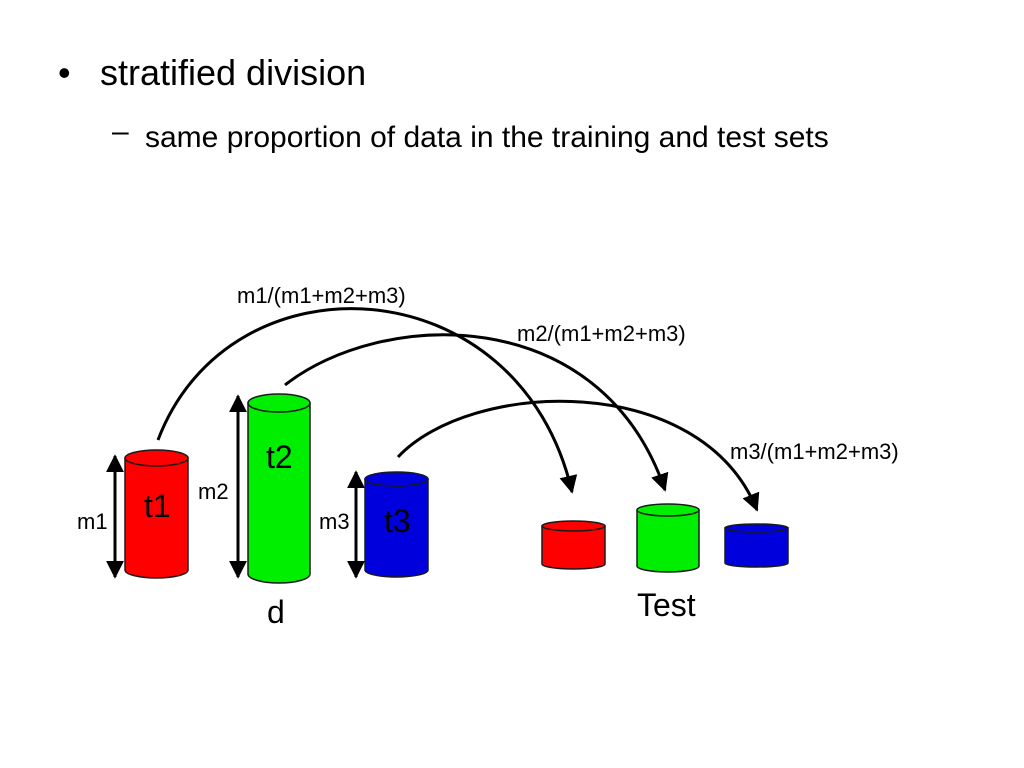 The image size is (1024, 768). What do you see at coordinates (397, 521) in the screenshot?
I see `cylinder-label: t3` at bounding box center [397, 521].